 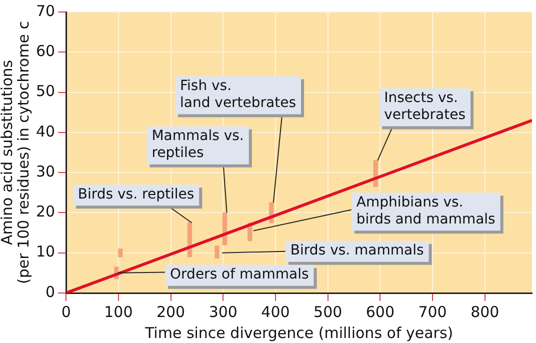 I want to click on x-tick-label: 800, so click(x=485, y=311).